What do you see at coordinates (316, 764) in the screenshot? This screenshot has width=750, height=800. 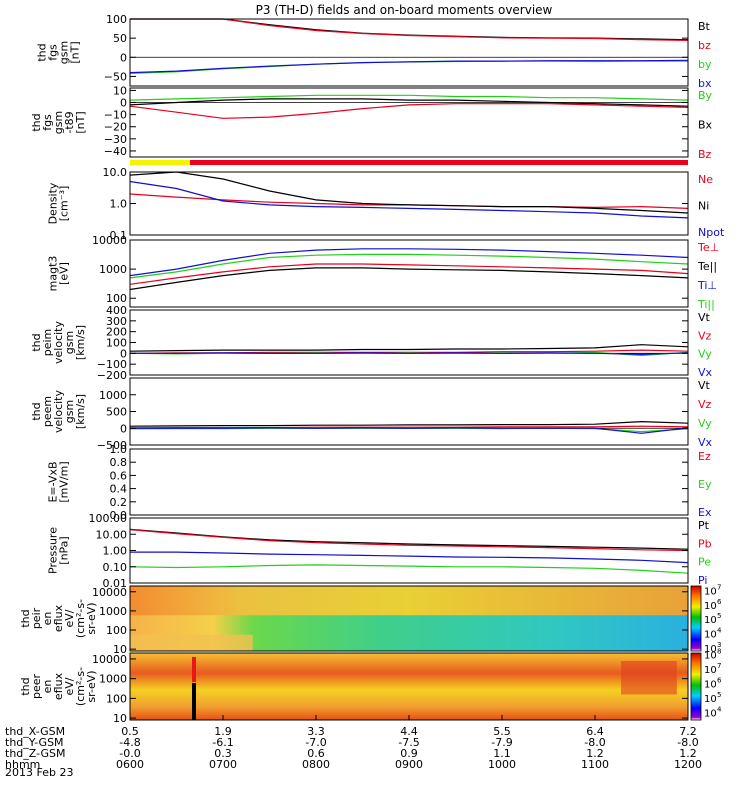 I see `time-axis-value: 0800` at bounding box center [316, 764].